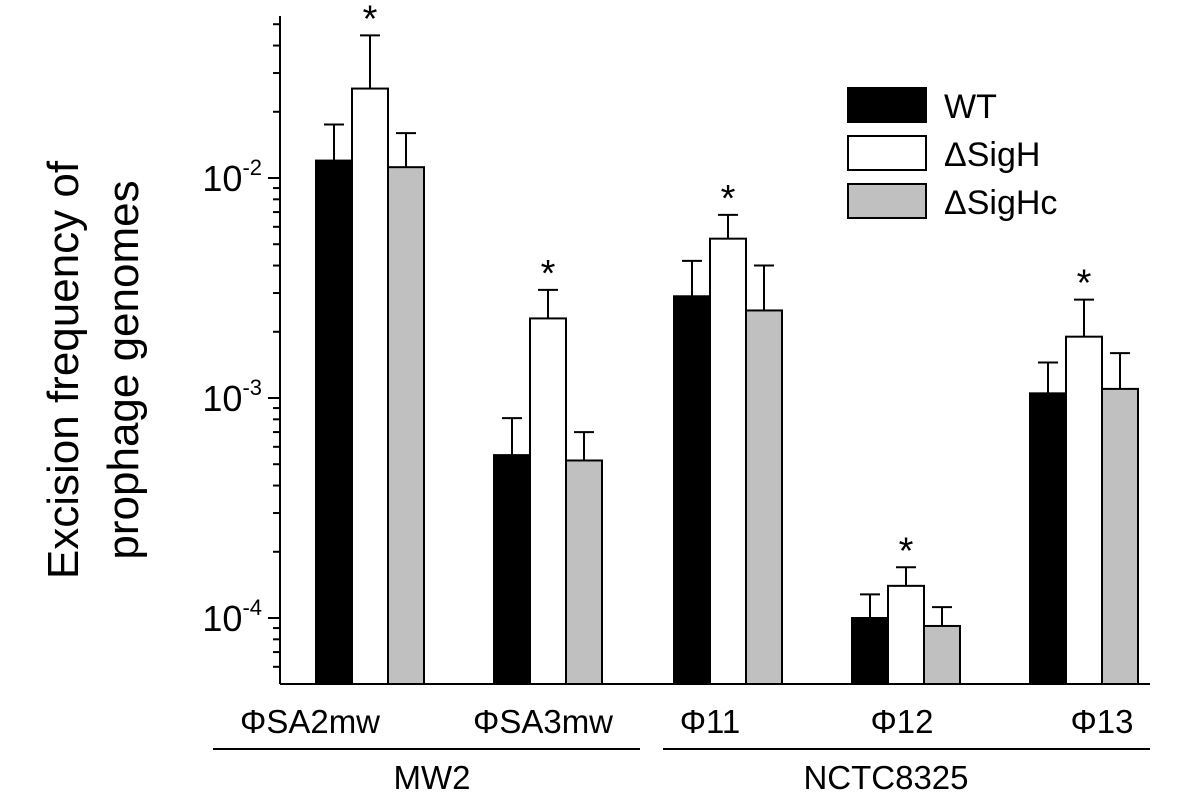 This screenshot has height=800, width=1188. Describe the element at coordinates (123, 369) in the screenshot. I see `y-axis-label-line: prophage genomes` at that location.